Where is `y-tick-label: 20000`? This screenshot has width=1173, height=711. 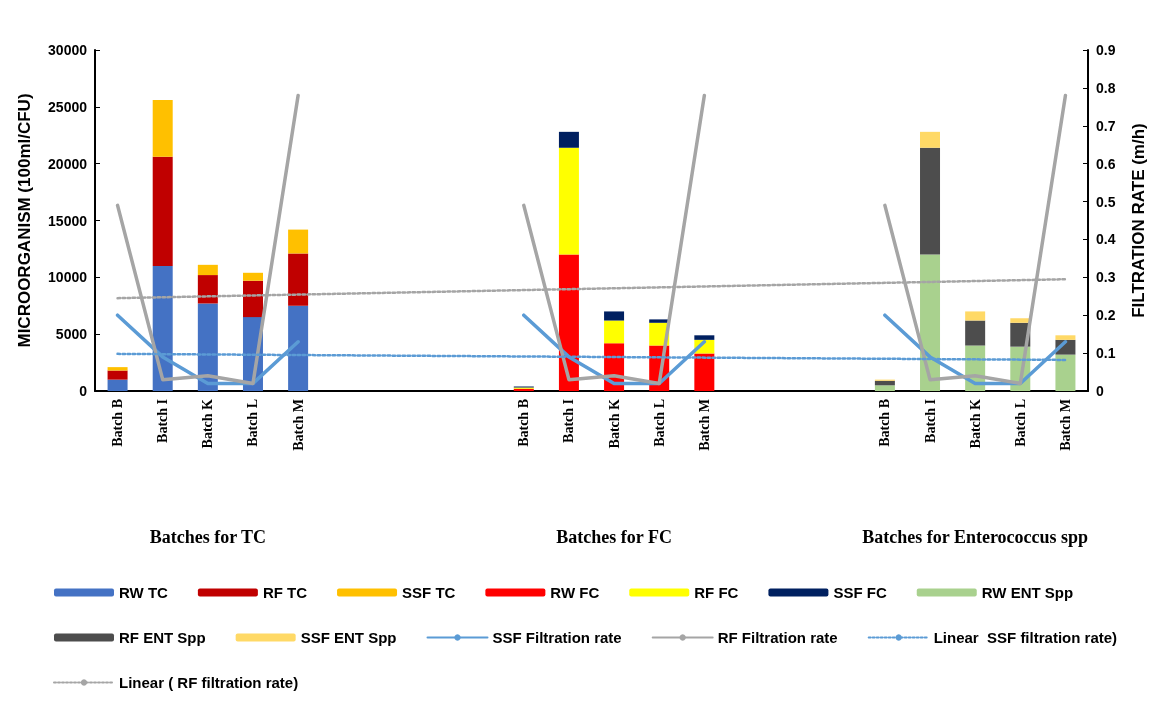 y-tick-label: 20000 is located at coordinates (68, 163).